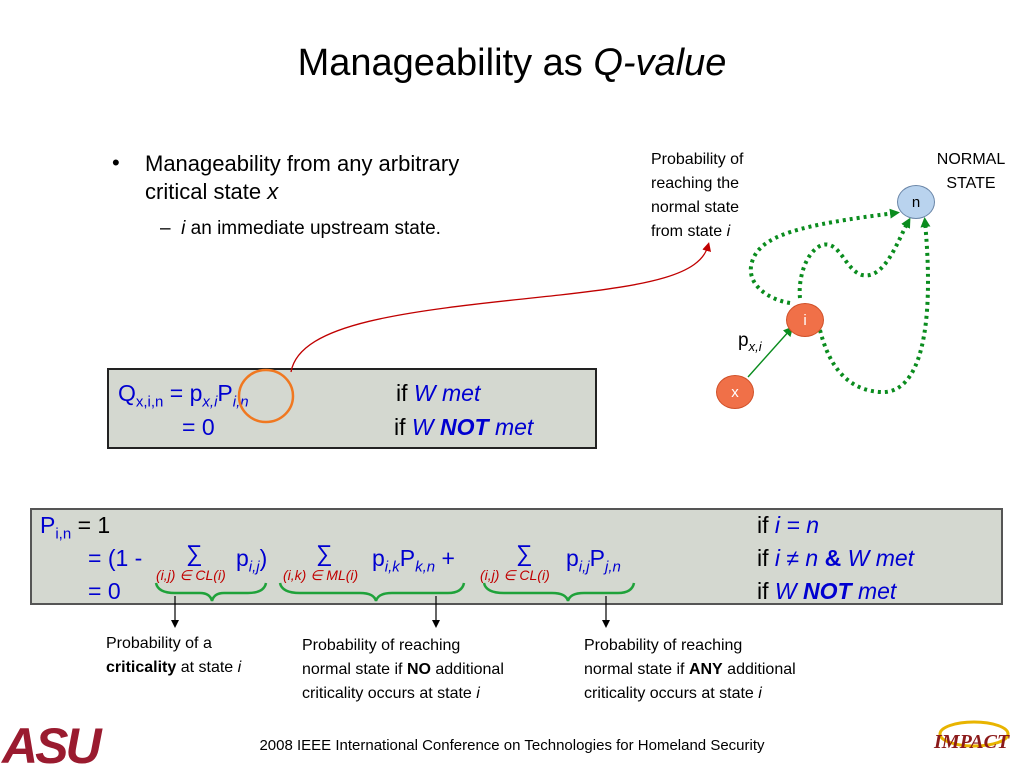  I want to click on p-condition3: if W NOT met, so click(827, 591).